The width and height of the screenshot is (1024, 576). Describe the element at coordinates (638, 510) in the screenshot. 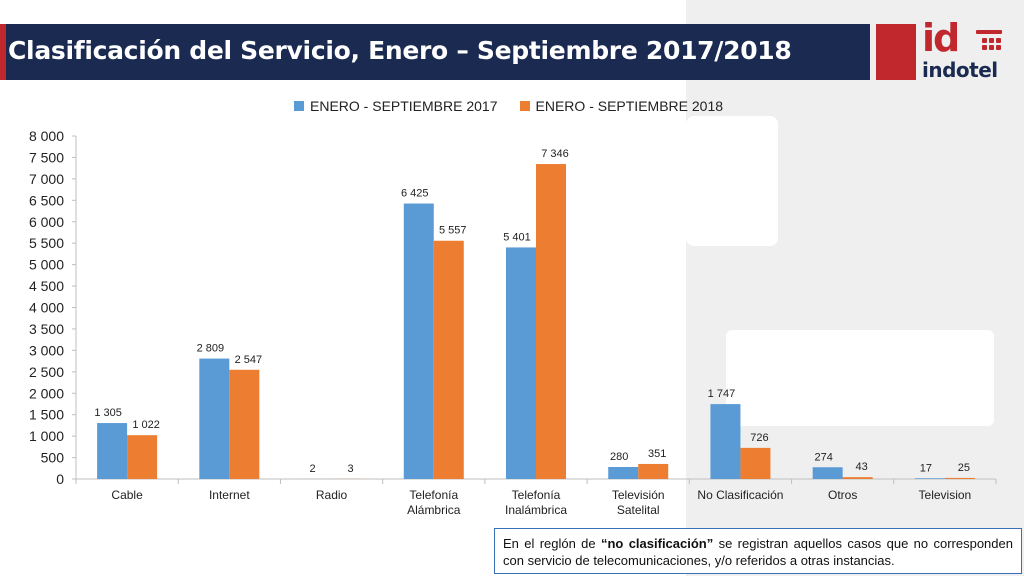

I see `x-tick-label-line: Satelital` at that location.